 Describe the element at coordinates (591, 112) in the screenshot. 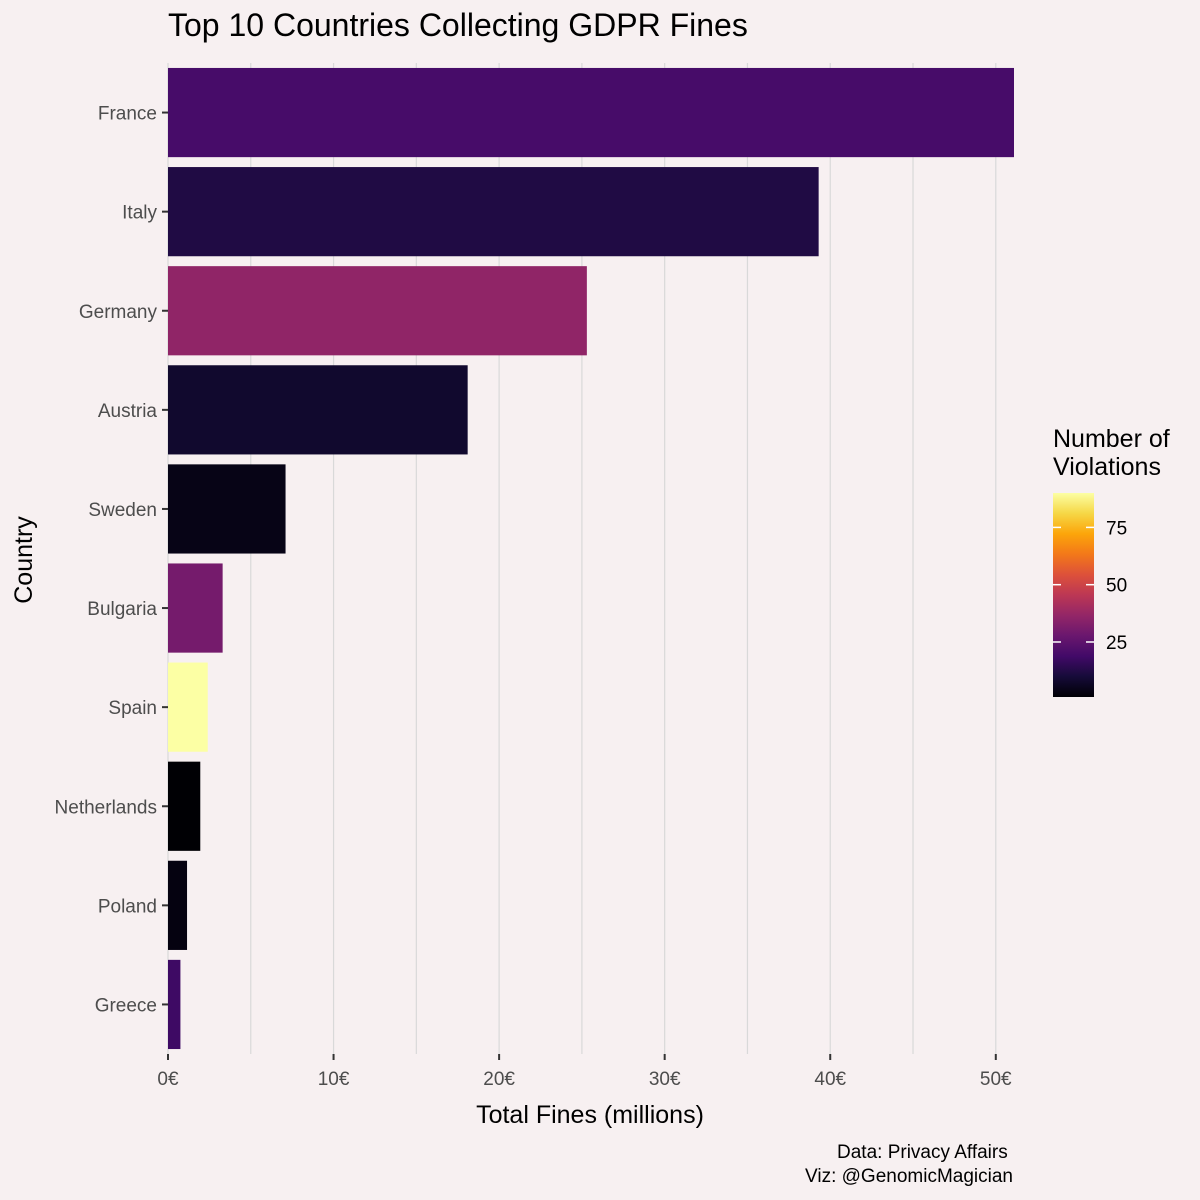

I see `bar-france` at that location.